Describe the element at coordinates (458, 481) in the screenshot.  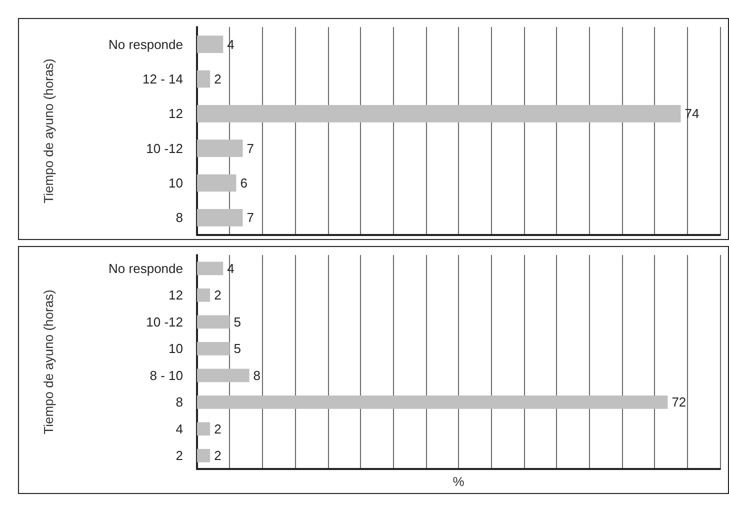
I see `x-axis-title: %` at that location.